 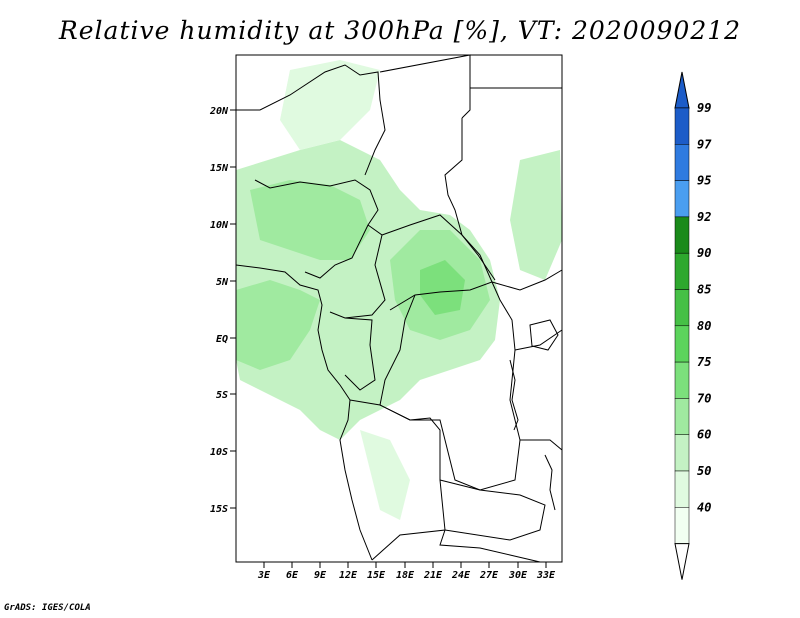 What do you see at coordinates (278, 325) in the screenshot?
I see `humidity-field-coast` at bounding box center [278, 325].